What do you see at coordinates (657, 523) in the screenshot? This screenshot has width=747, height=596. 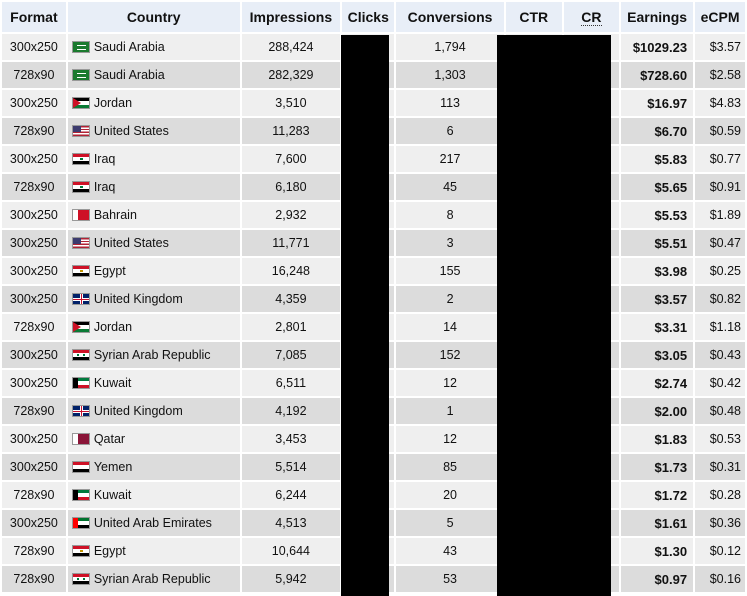 I see `earnings-cell: $1.61` at bounding box center [657, 523].